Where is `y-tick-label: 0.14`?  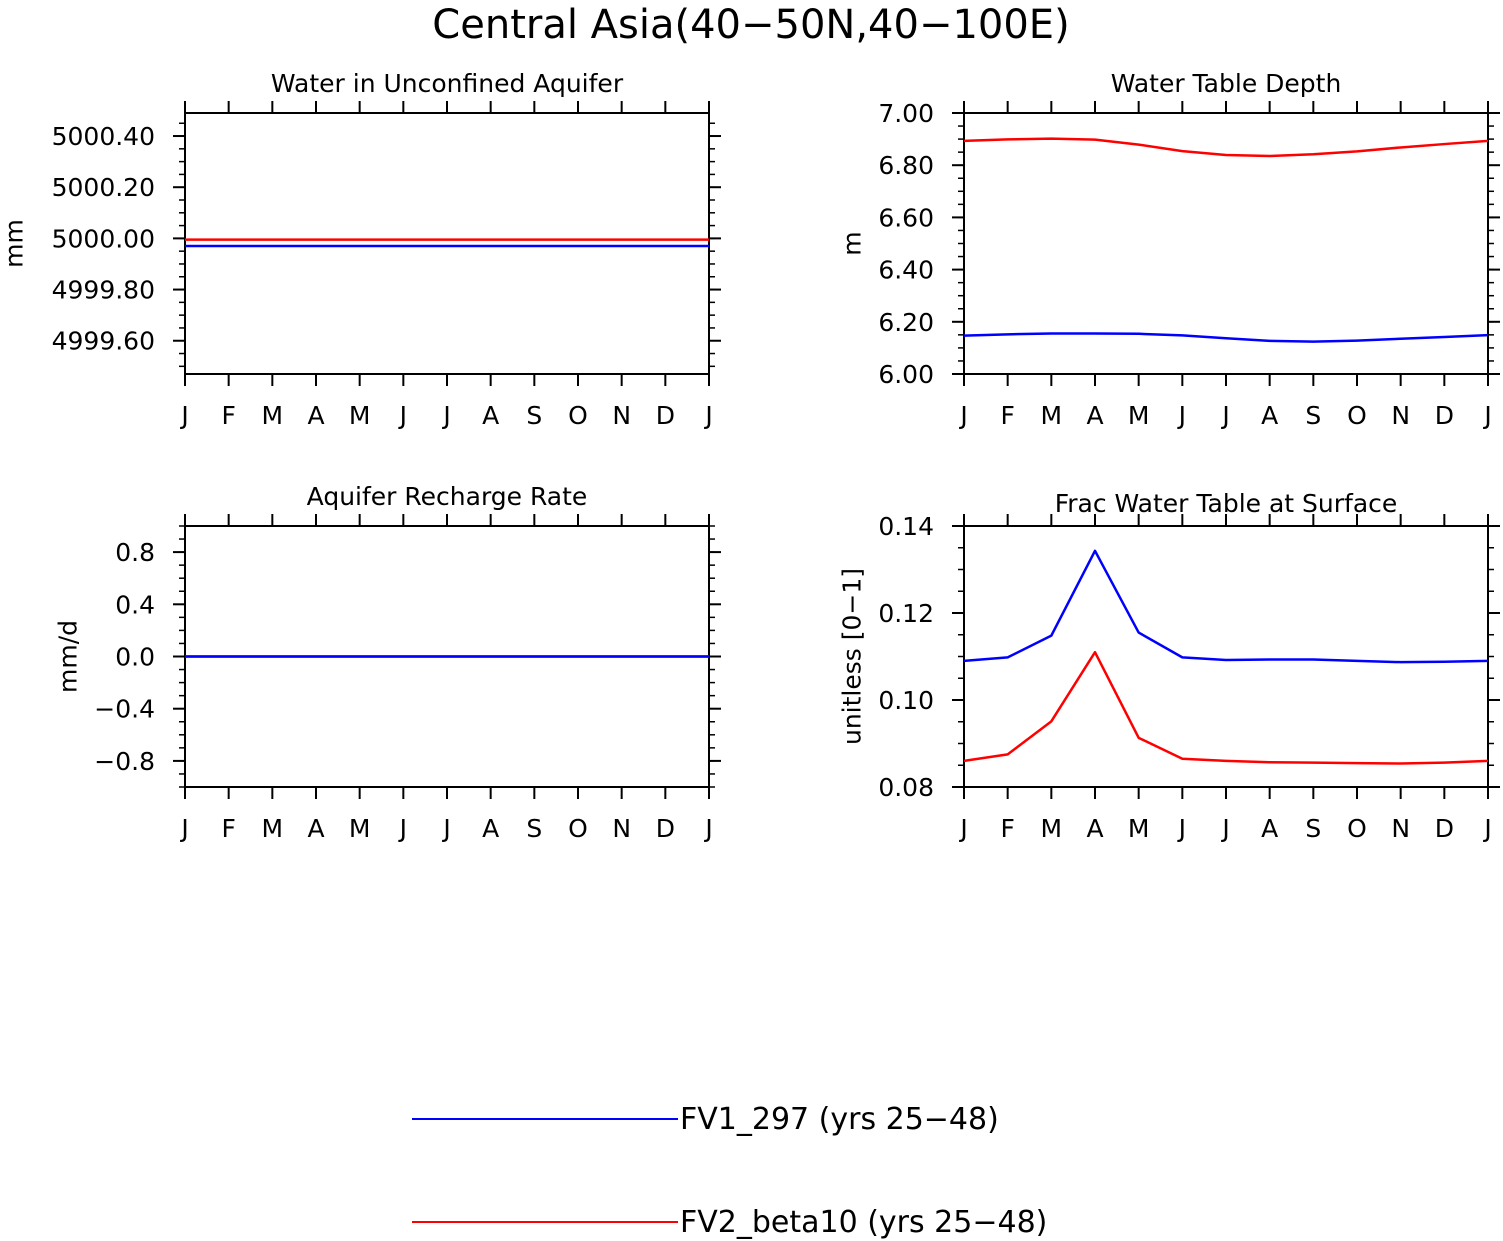 y-tick-label: 0.14 is located at coordinates (906, 526).